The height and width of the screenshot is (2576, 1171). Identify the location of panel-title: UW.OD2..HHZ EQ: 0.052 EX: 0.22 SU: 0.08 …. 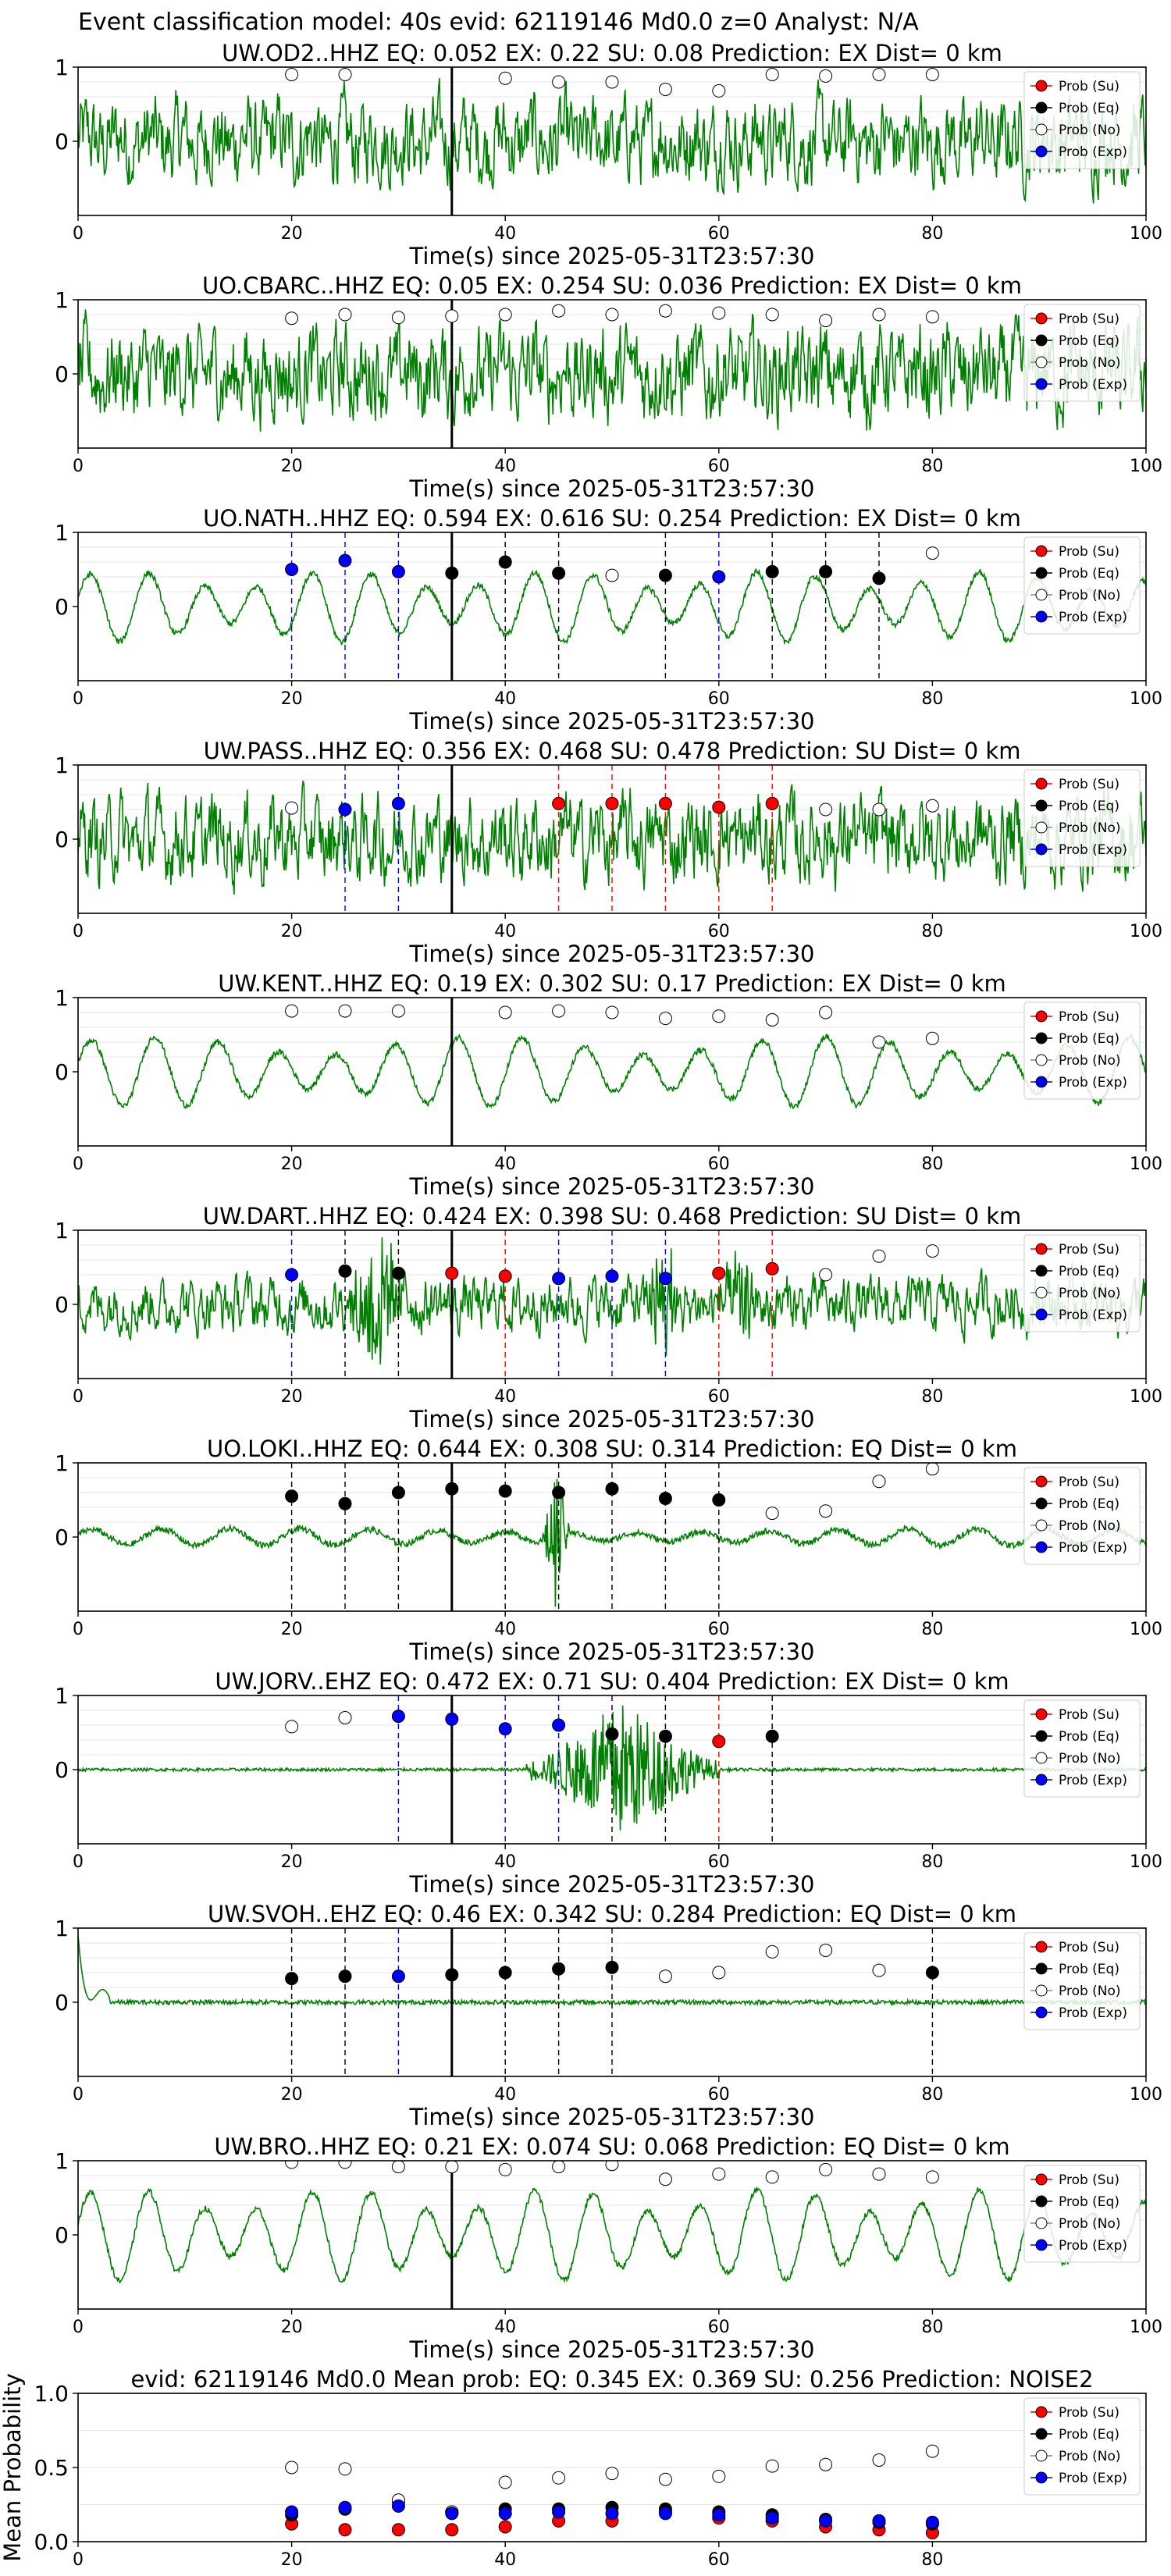
(612, 53).